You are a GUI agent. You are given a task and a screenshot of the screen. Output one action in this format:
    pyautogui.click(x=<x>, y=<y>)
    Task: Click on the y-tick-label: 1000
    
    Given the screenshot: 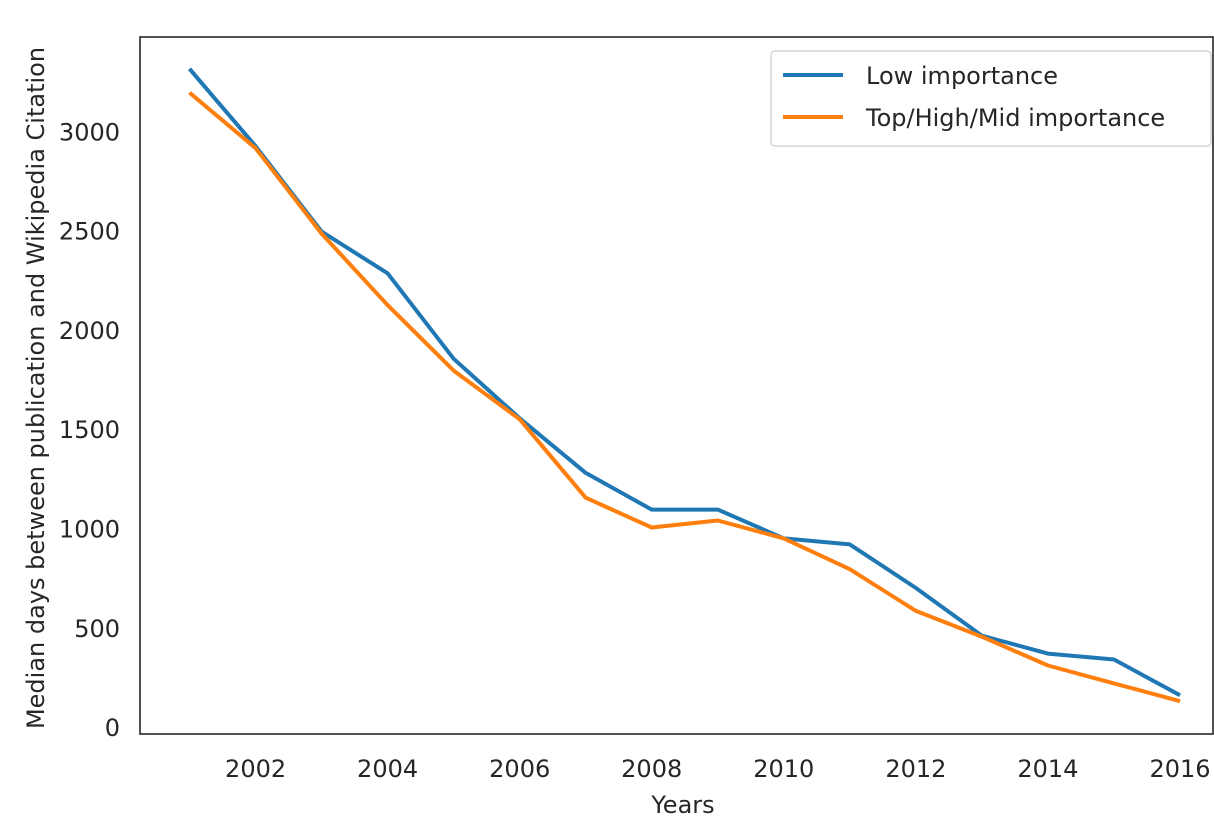 What is the action you would take?
    pyautogui.click(x=89, y=530)
    